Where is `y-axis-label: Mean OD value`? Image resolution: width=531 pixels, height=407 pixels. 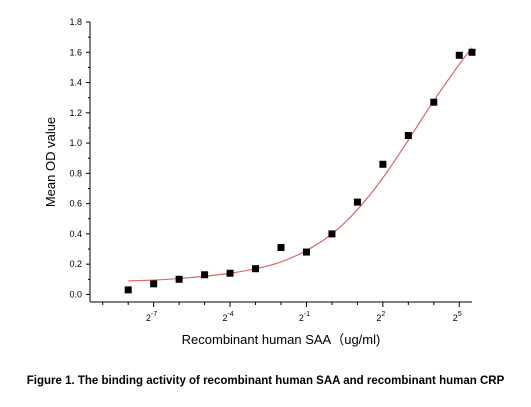
y-axis-label: Mean OD value is located at coordinates (50, 162).